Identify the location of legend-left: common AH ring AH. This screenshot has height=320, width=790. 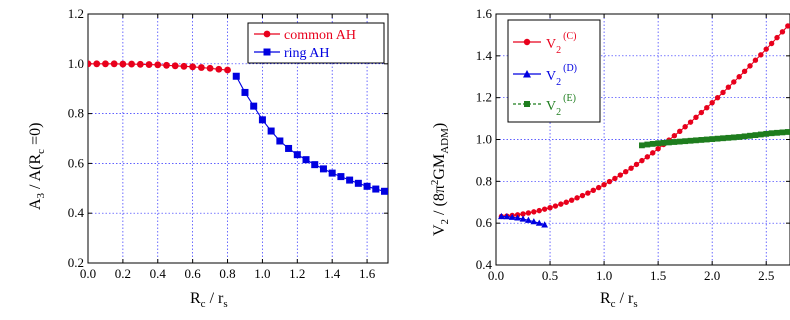
(316, 43).